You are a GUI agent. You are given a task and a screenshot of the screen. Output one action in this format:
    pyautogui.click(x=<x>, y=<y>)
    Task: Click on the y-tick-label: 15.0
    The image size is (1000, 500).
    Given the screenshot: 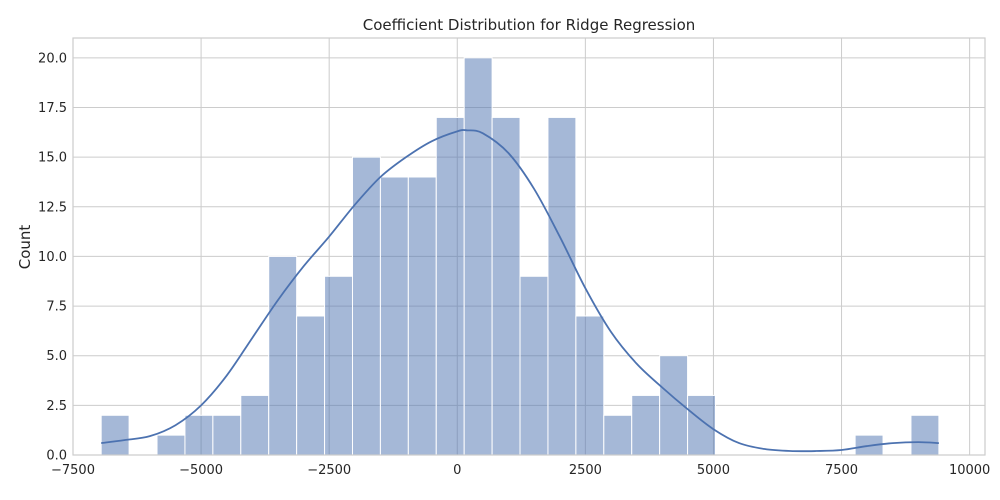 What is the action you would take?
    pyautogui.click(x=52, y=158)
    